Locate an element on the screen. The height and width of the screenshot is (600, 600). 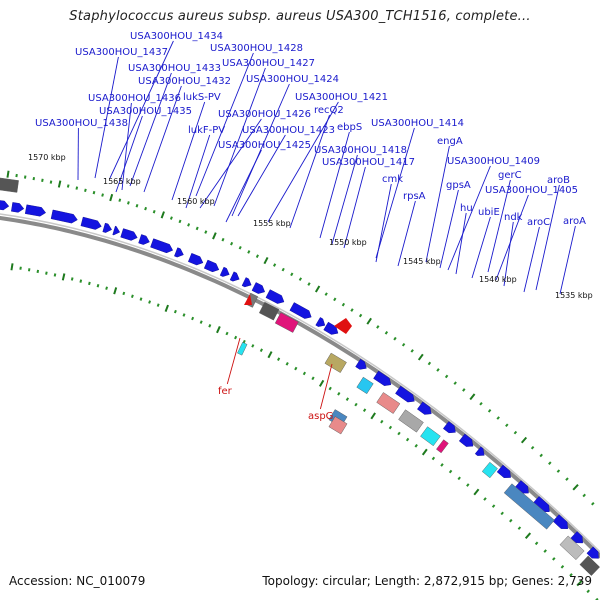
rna-label: aspG is located at coordinates (320, 416).